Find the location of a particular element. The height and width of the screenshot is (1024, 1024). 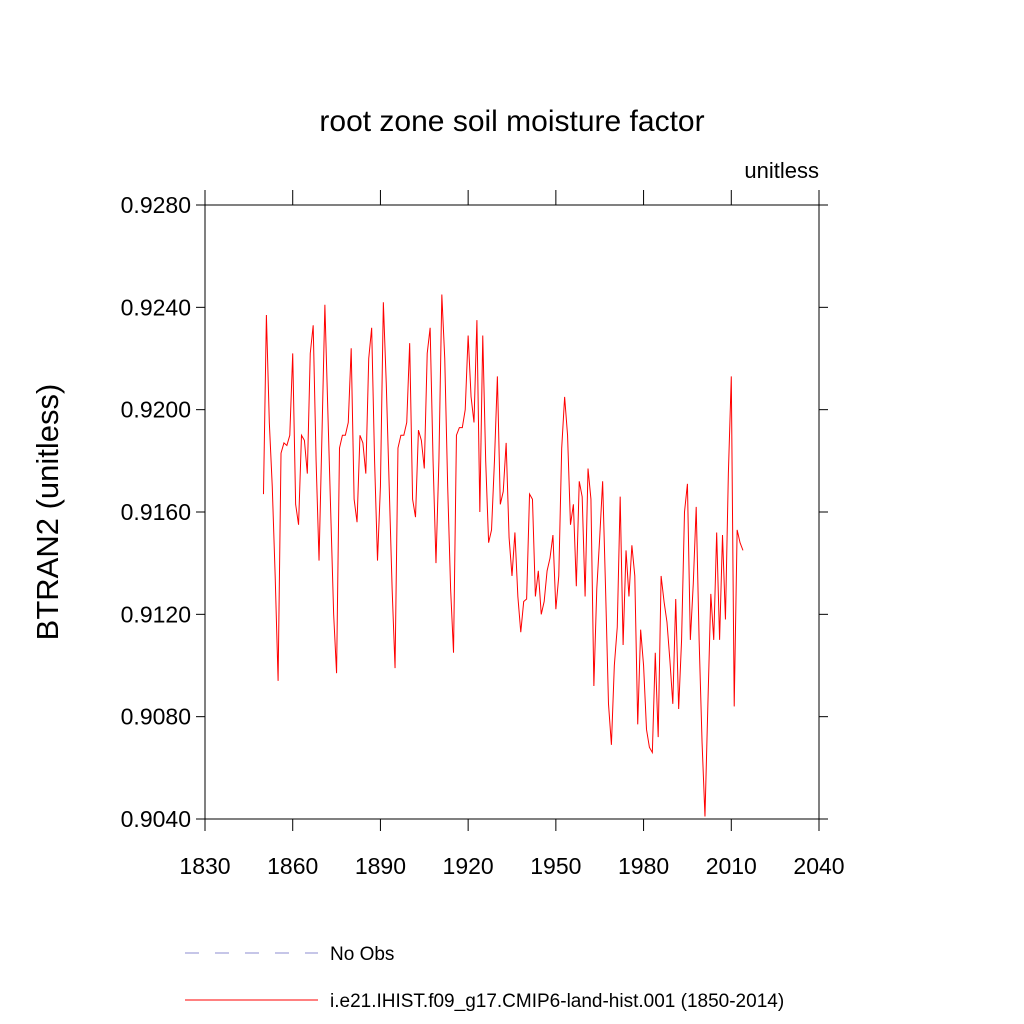

y-tick-label: 0.9160 is located at coordinates (156, 512).